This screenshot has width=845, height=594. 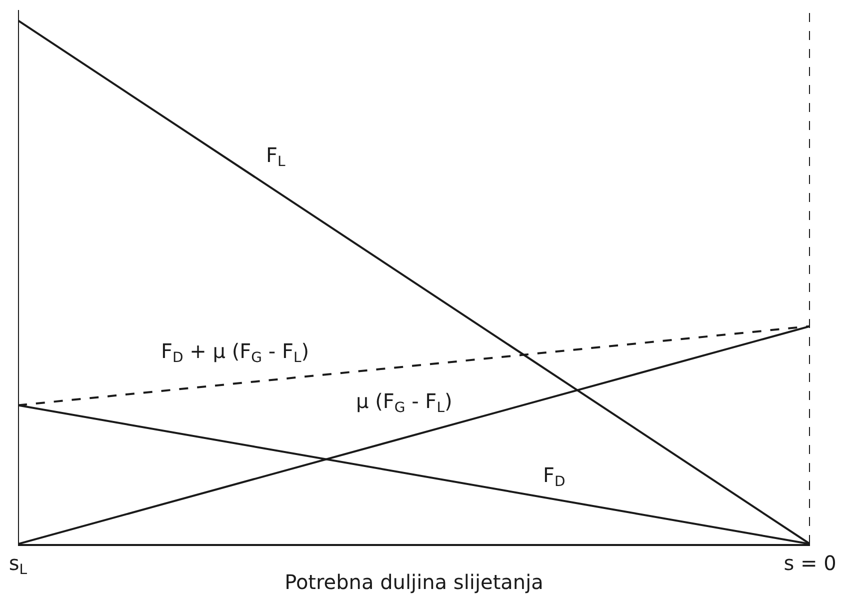 I want to click on series-label: F$_{L}$, so click(x=276, y=156).